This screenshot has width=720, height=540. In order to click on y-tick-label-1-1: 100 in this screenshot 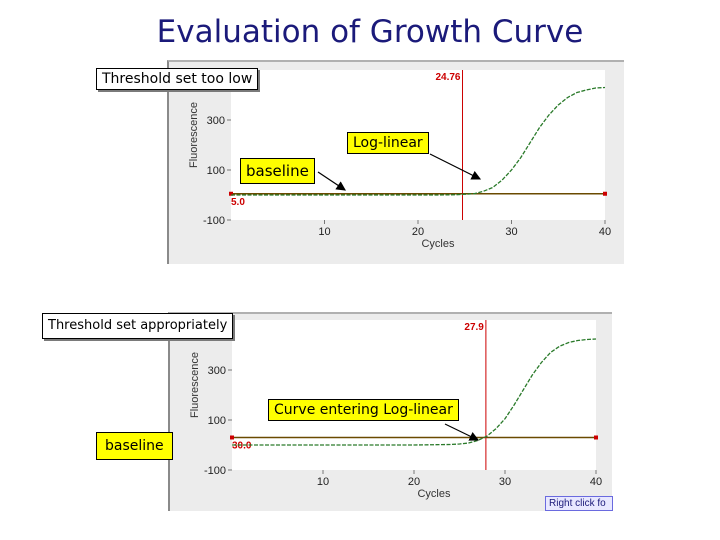, I will do `click(216, 171)`.